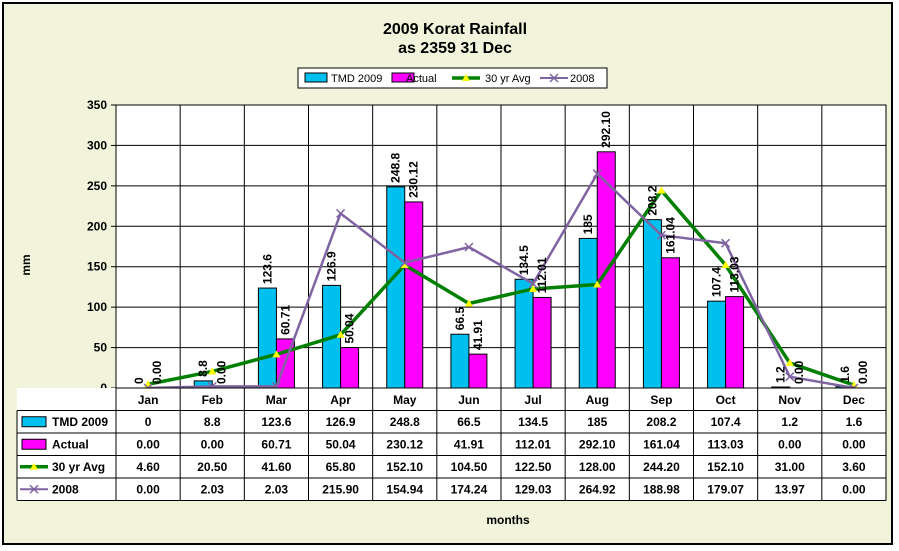 The image size is (899, 551). What do you see at coordinates (404, 489) in the screenshot?
I see `table-cell: 154.94` at bounding box center [404, 489].